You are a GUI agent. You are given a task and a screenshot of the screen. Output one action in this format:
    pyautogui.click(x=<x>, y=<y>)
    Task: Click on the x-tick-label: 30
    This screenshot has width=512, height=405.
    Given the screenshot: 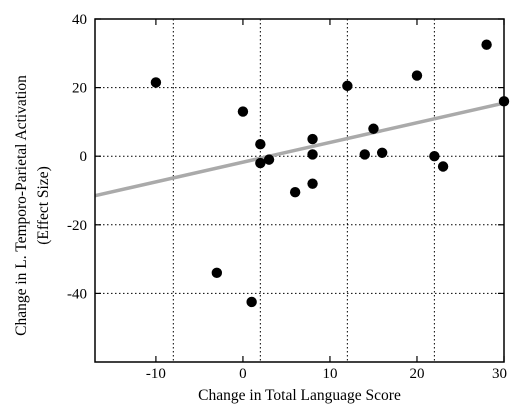 What is the action you would take?
    pyautogui.click(x=499, y=374)
    